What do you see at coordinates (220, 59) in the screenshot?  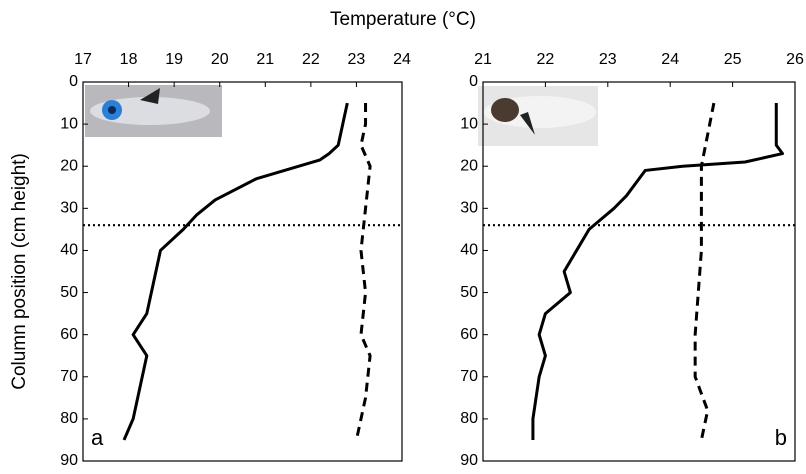 I see `x-tick-label: 20` at bounding box center [220, 59].